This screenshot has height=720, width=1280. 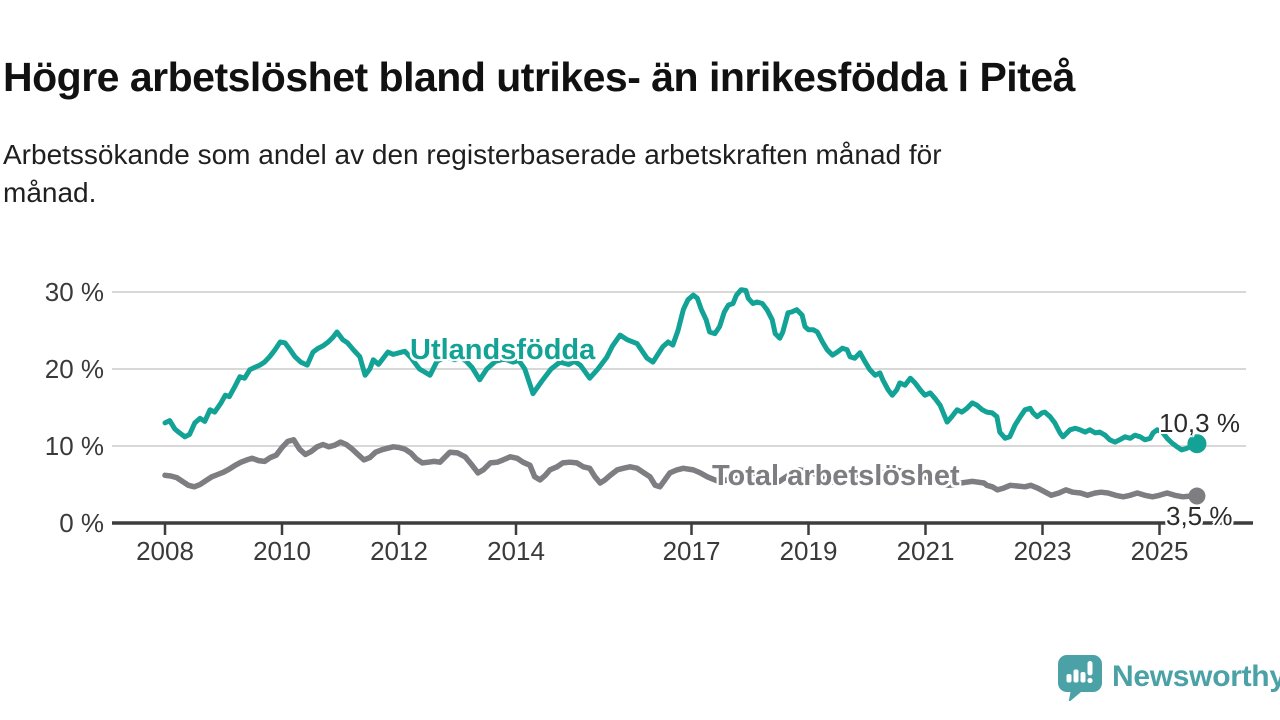 What do you see at coordinates (282, 551) in the screenshot?
I see `x-axis-label-2010: 2010` at bounding box center [282, 551].